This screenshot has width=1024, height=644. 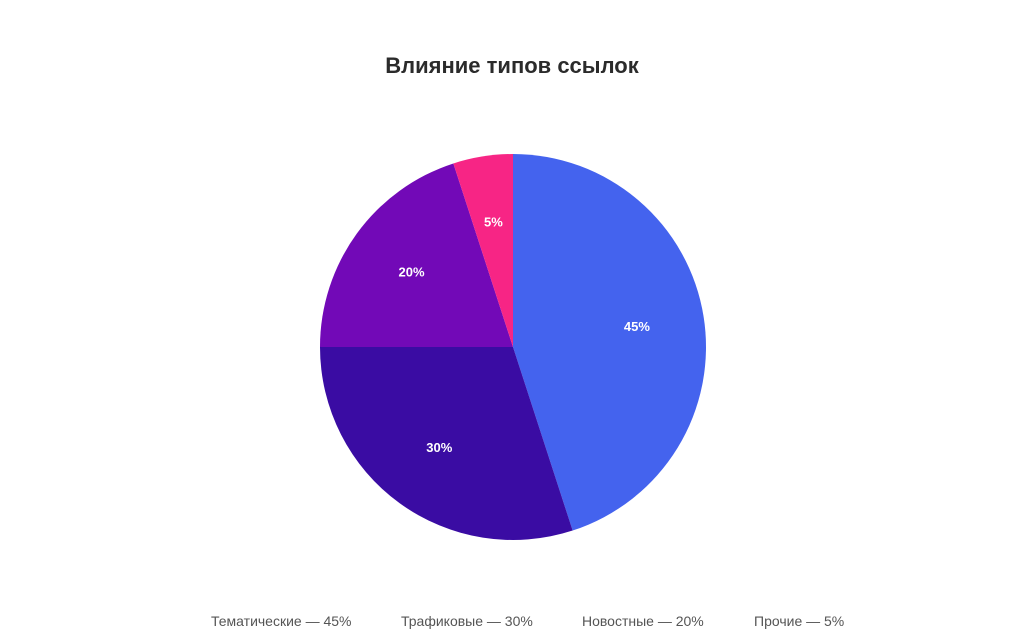 What do you see at coordinates (411, 272) in the screenshot?
I see `slice-label-news: 20%` at bounding box center [411, 272].